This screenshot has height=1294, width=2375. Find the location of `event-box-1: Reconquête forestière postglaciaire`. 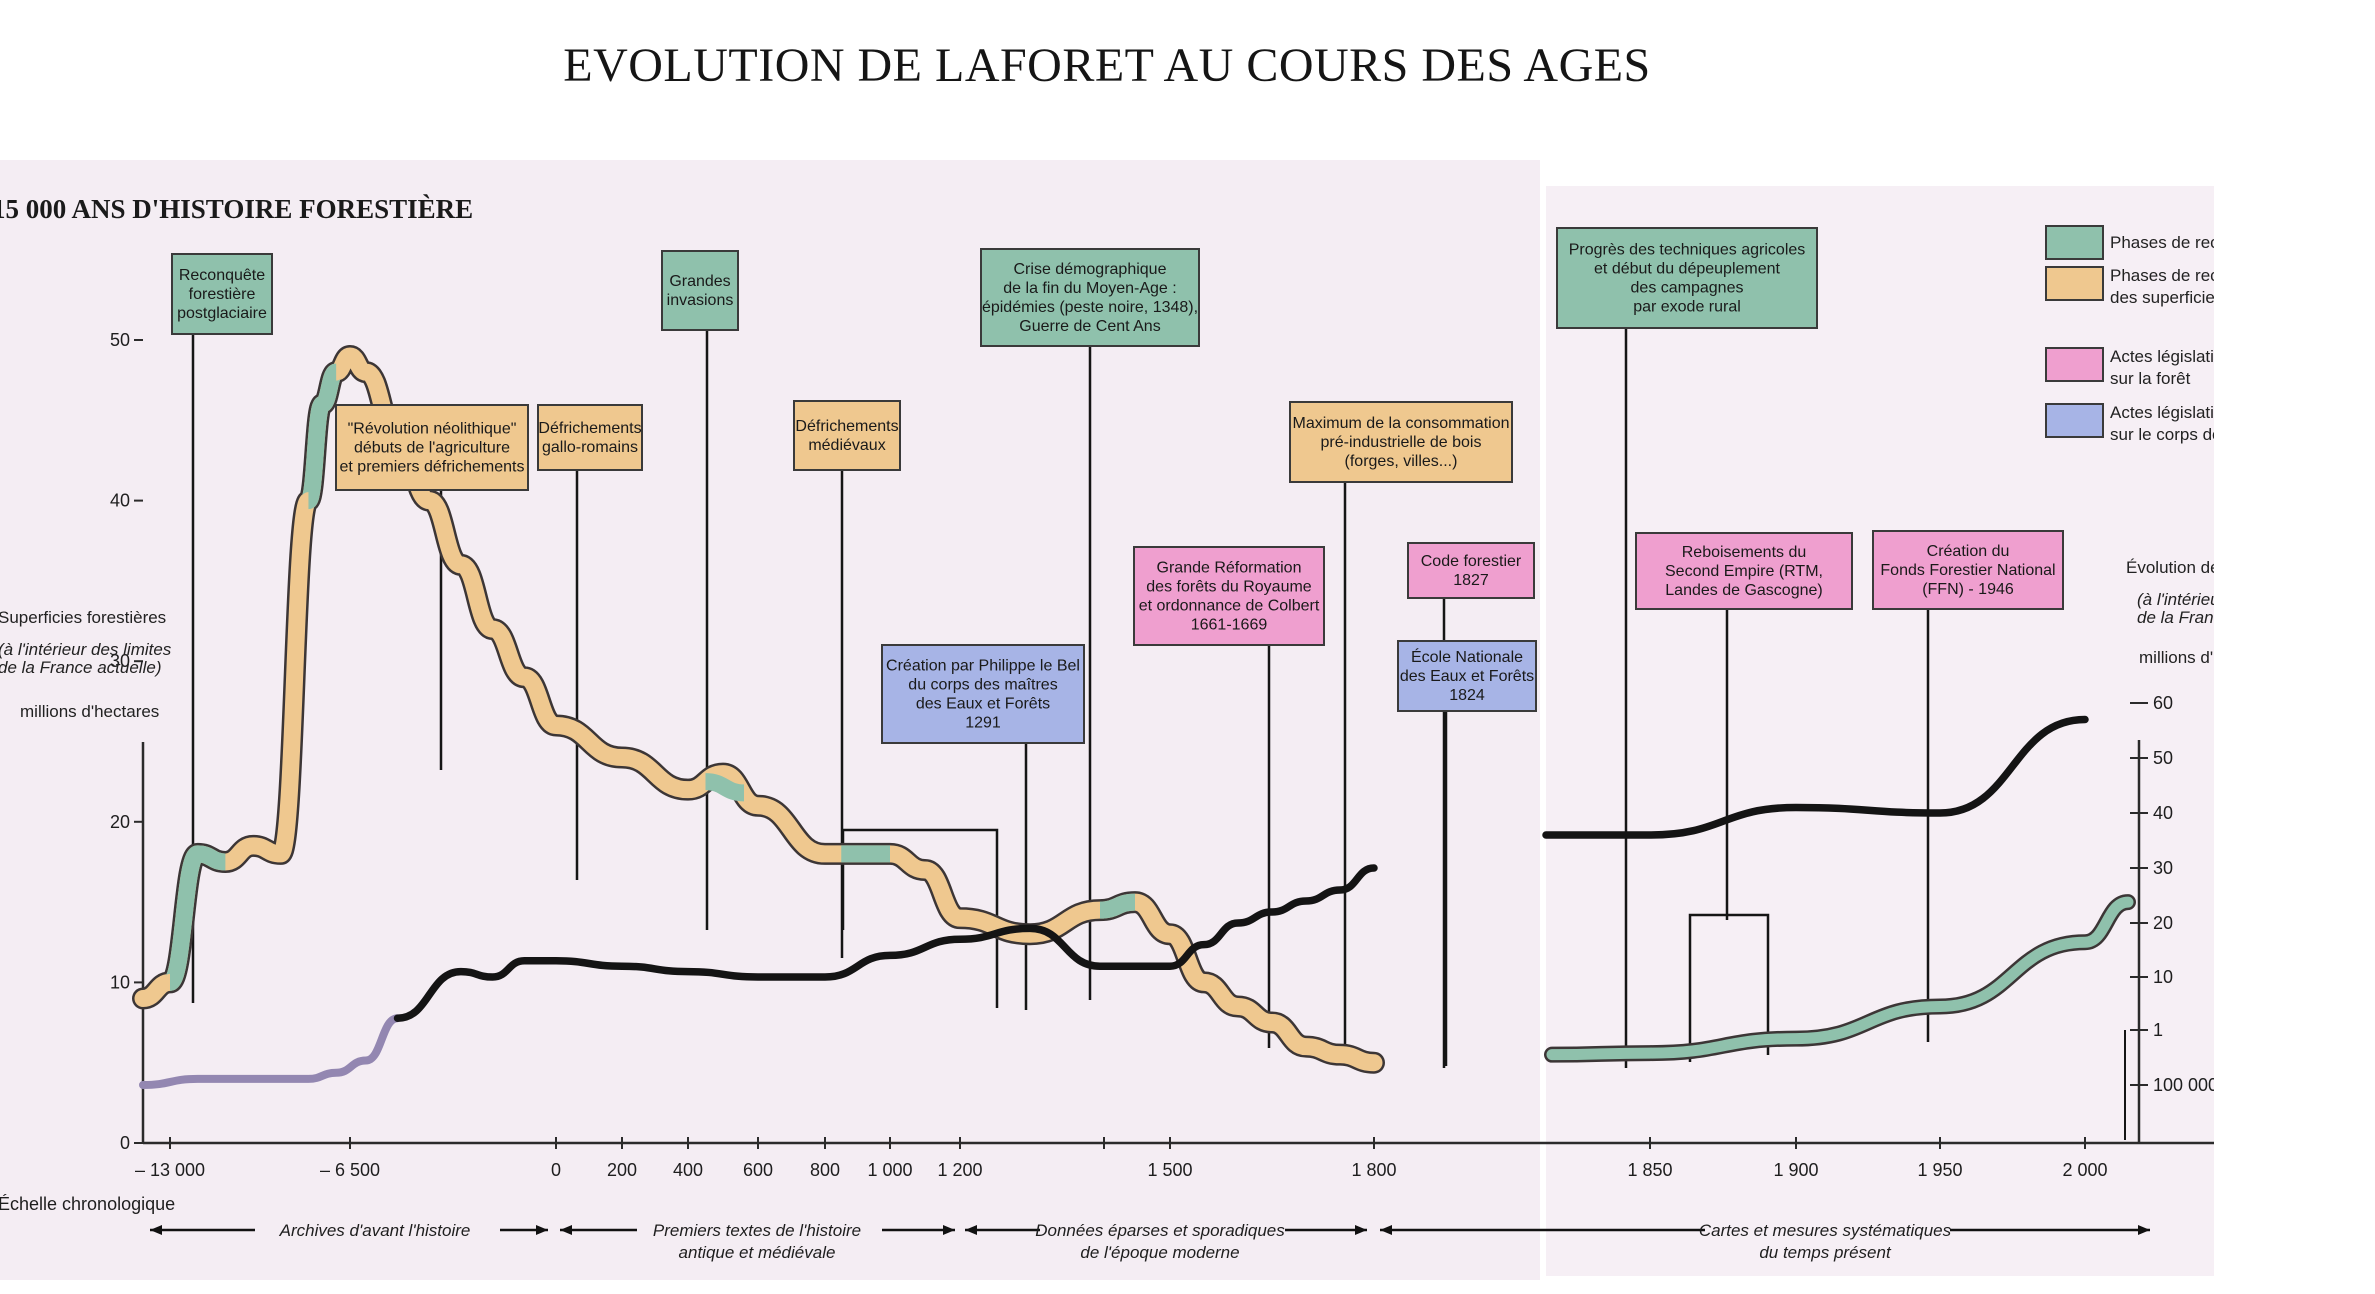

event-box-1: Reconquête forestière postglaciaire is located at coordinates (222, 294).